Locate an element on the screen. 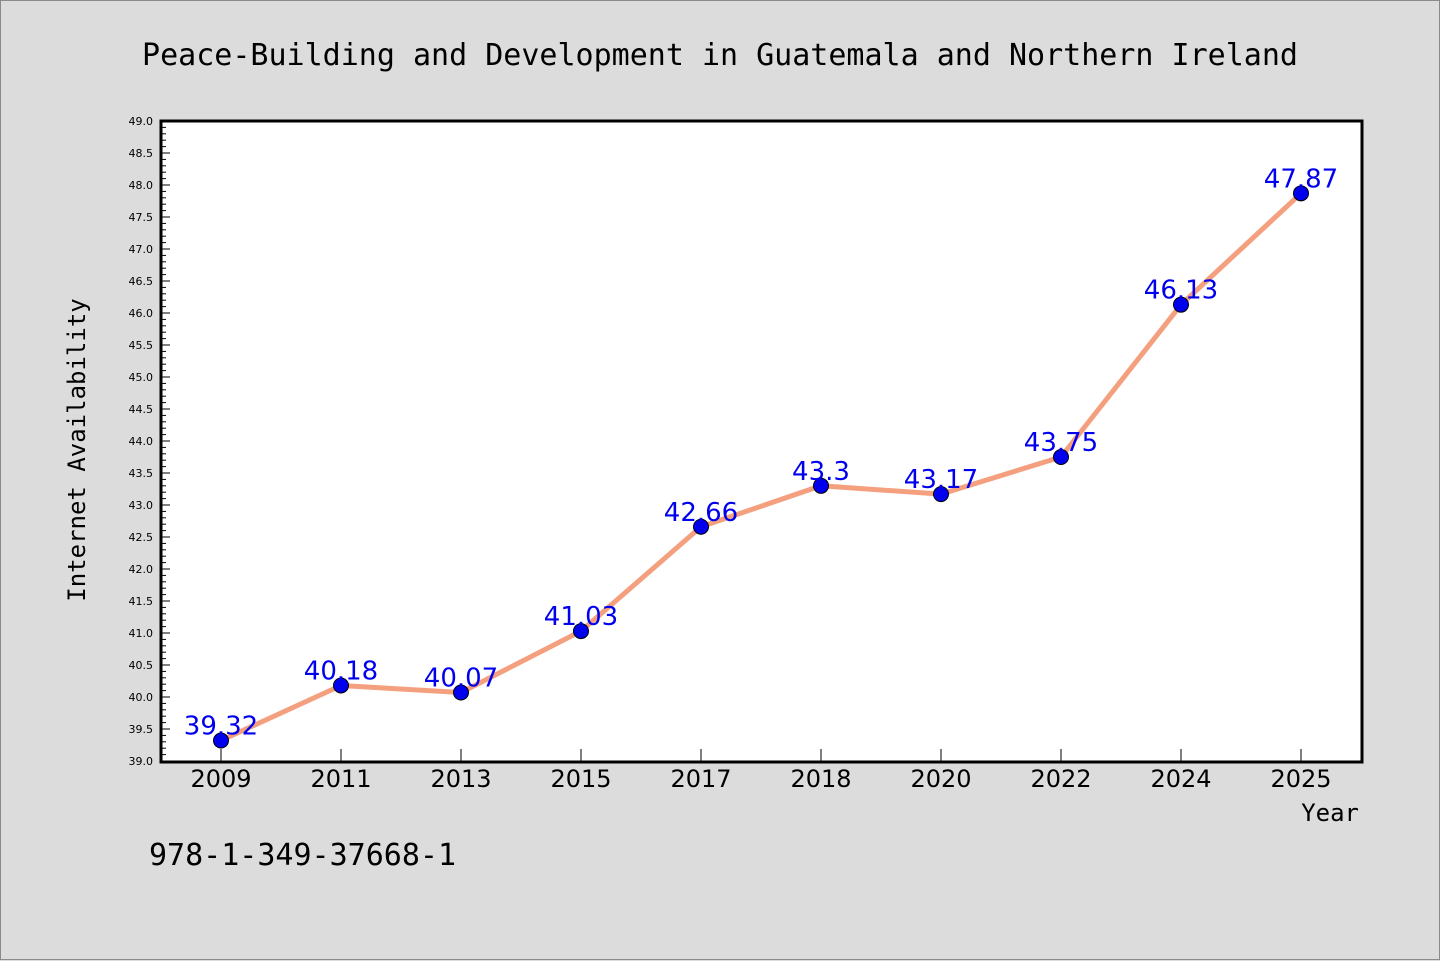 This screenshot has width=1440, height=961. data-label: 43.17 is located at coordinates (941, 480).